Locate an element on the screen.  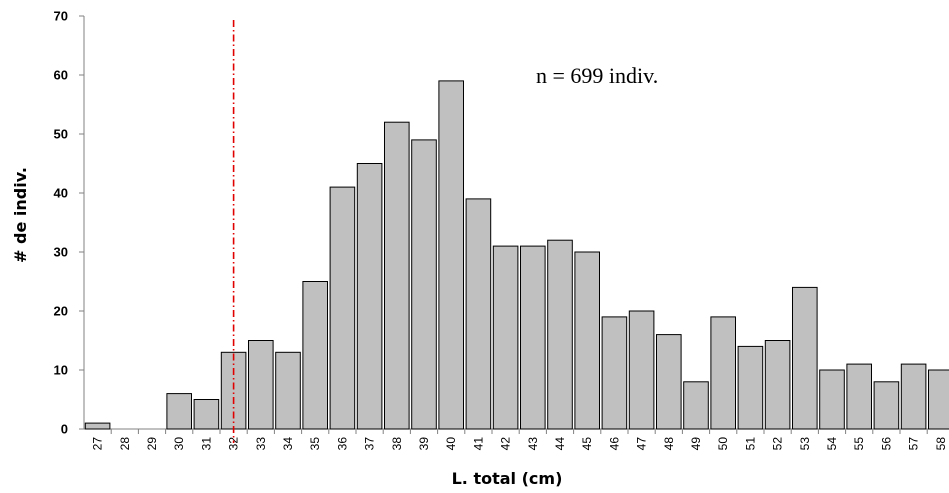
y-tick-label: 10 is located at coordinates (61, 370).